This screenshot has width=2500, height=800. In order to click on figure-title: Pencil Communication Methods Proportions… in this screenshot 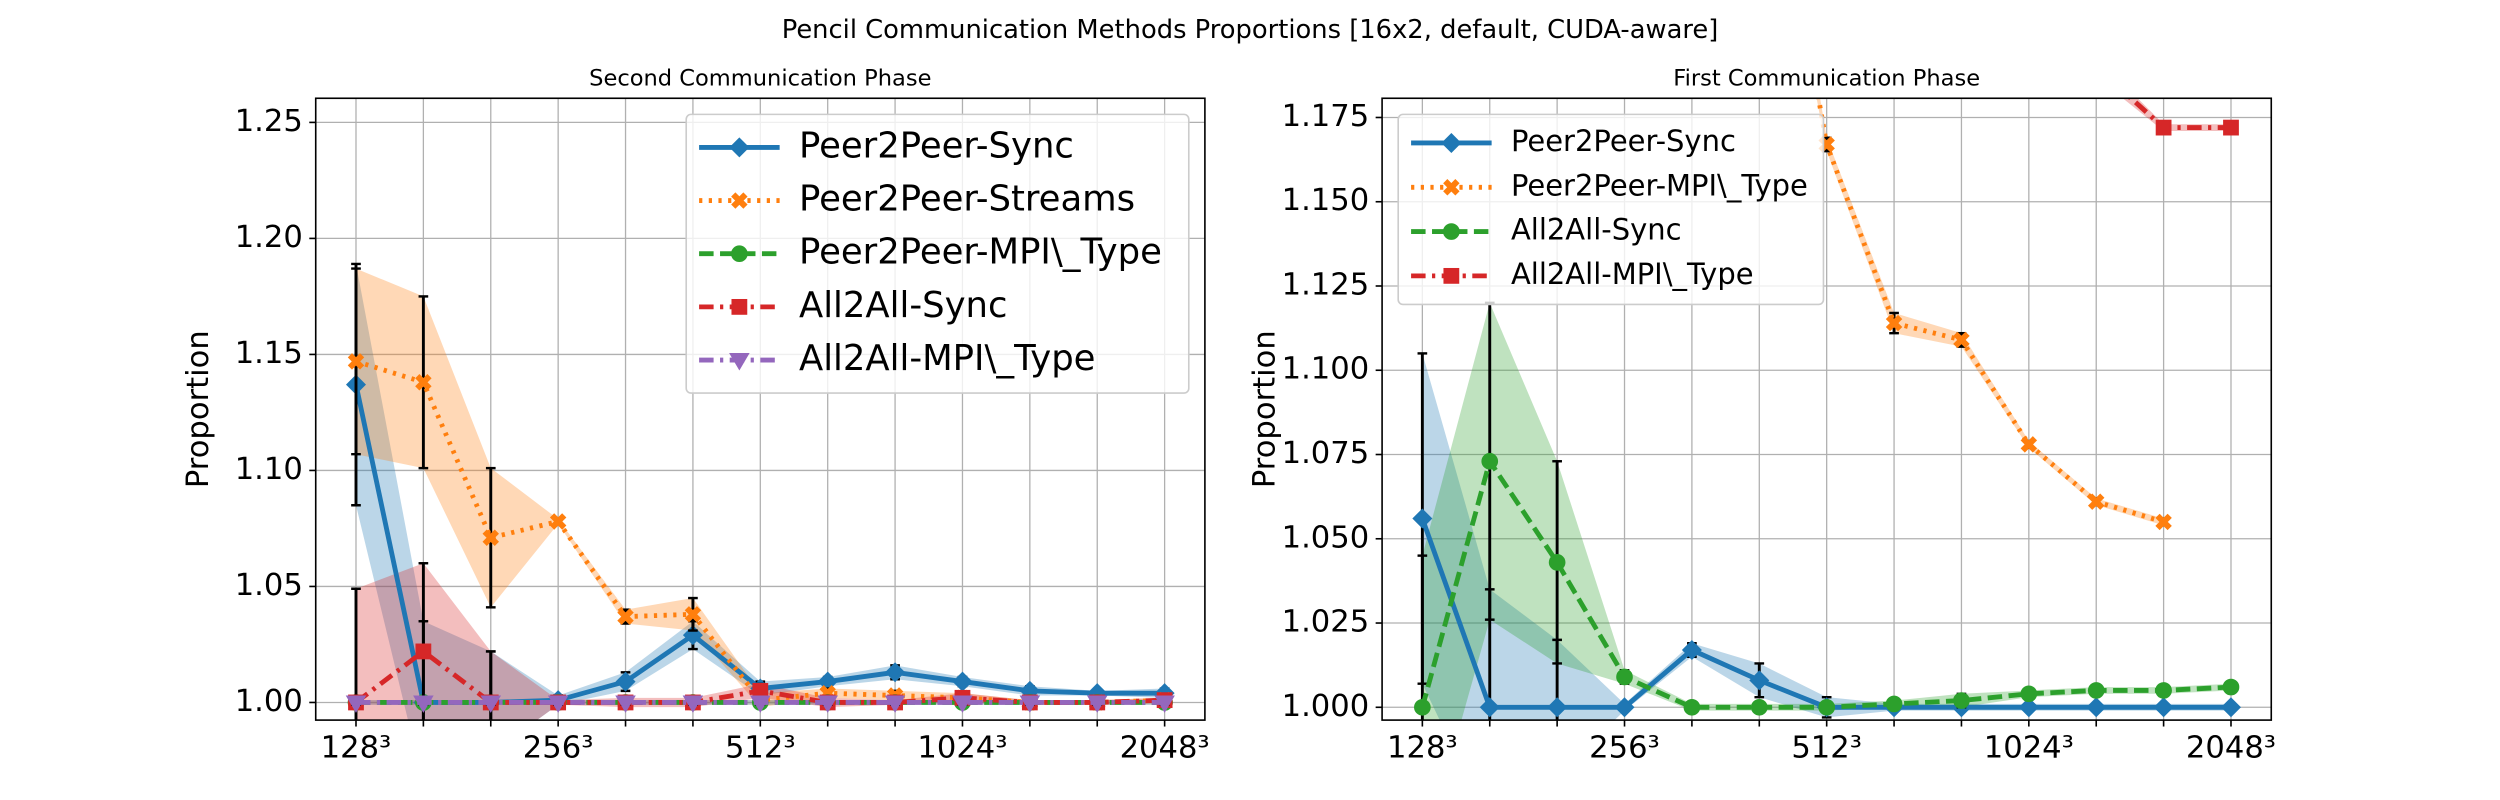, I will do `click(1250, 30)`.